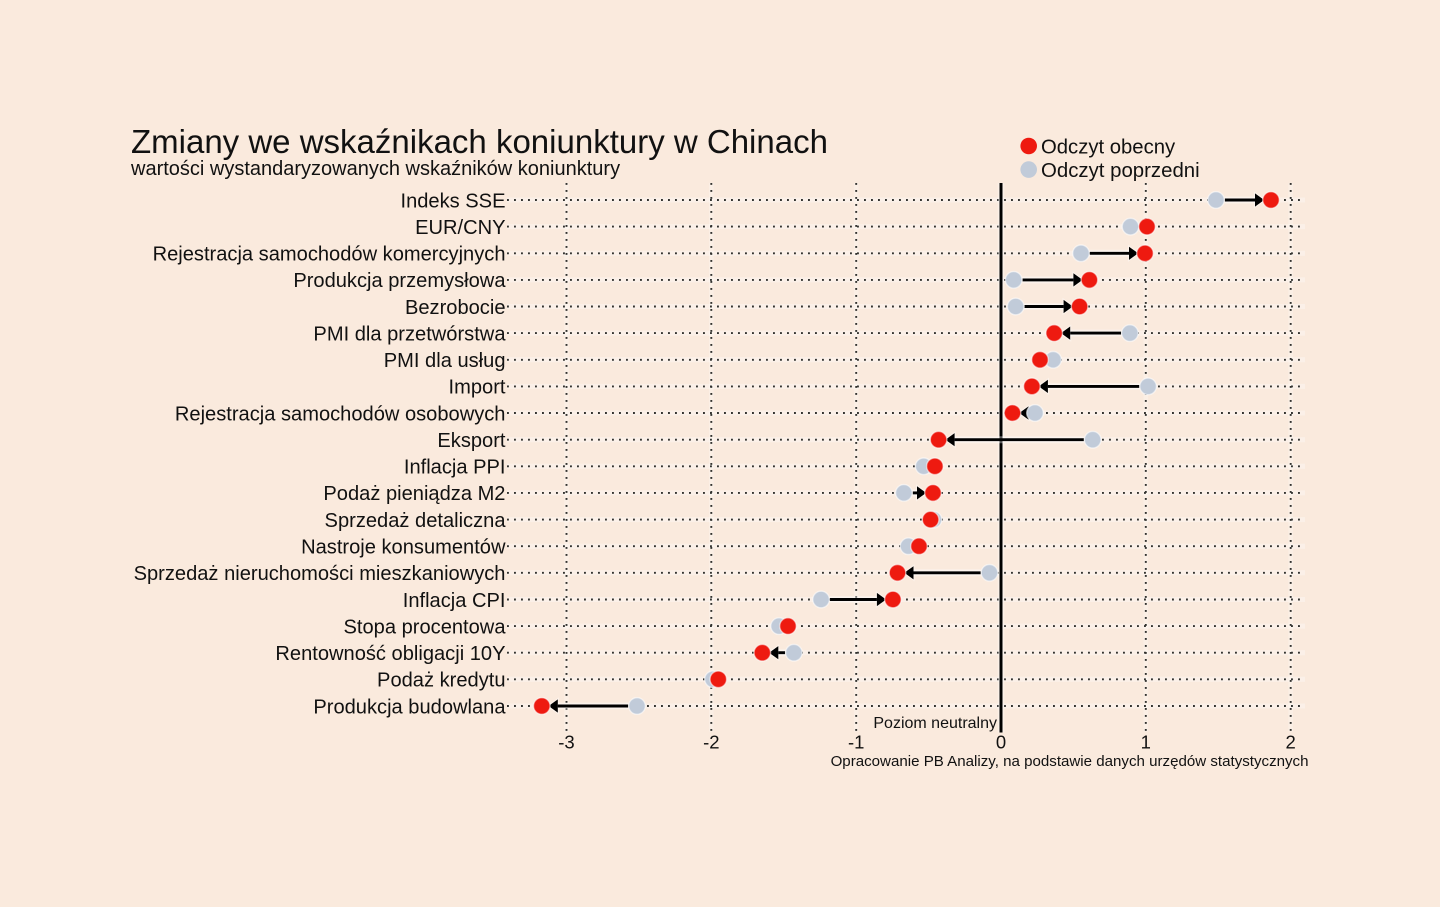 This screenshot has width=1440, height=907. I want to click on svg-text: Inflacja CPI, so click(454, 601).